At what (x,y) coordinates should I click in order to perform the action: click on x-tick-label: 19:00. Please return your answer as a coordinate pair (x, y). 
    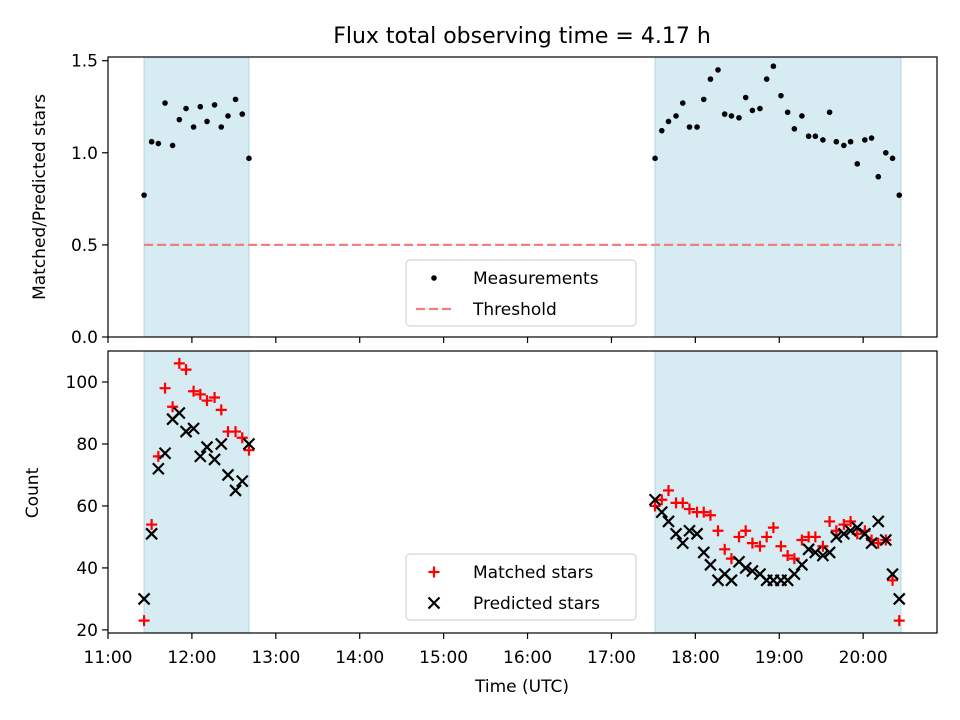
    Looking at the image, I should click on (779, 658).